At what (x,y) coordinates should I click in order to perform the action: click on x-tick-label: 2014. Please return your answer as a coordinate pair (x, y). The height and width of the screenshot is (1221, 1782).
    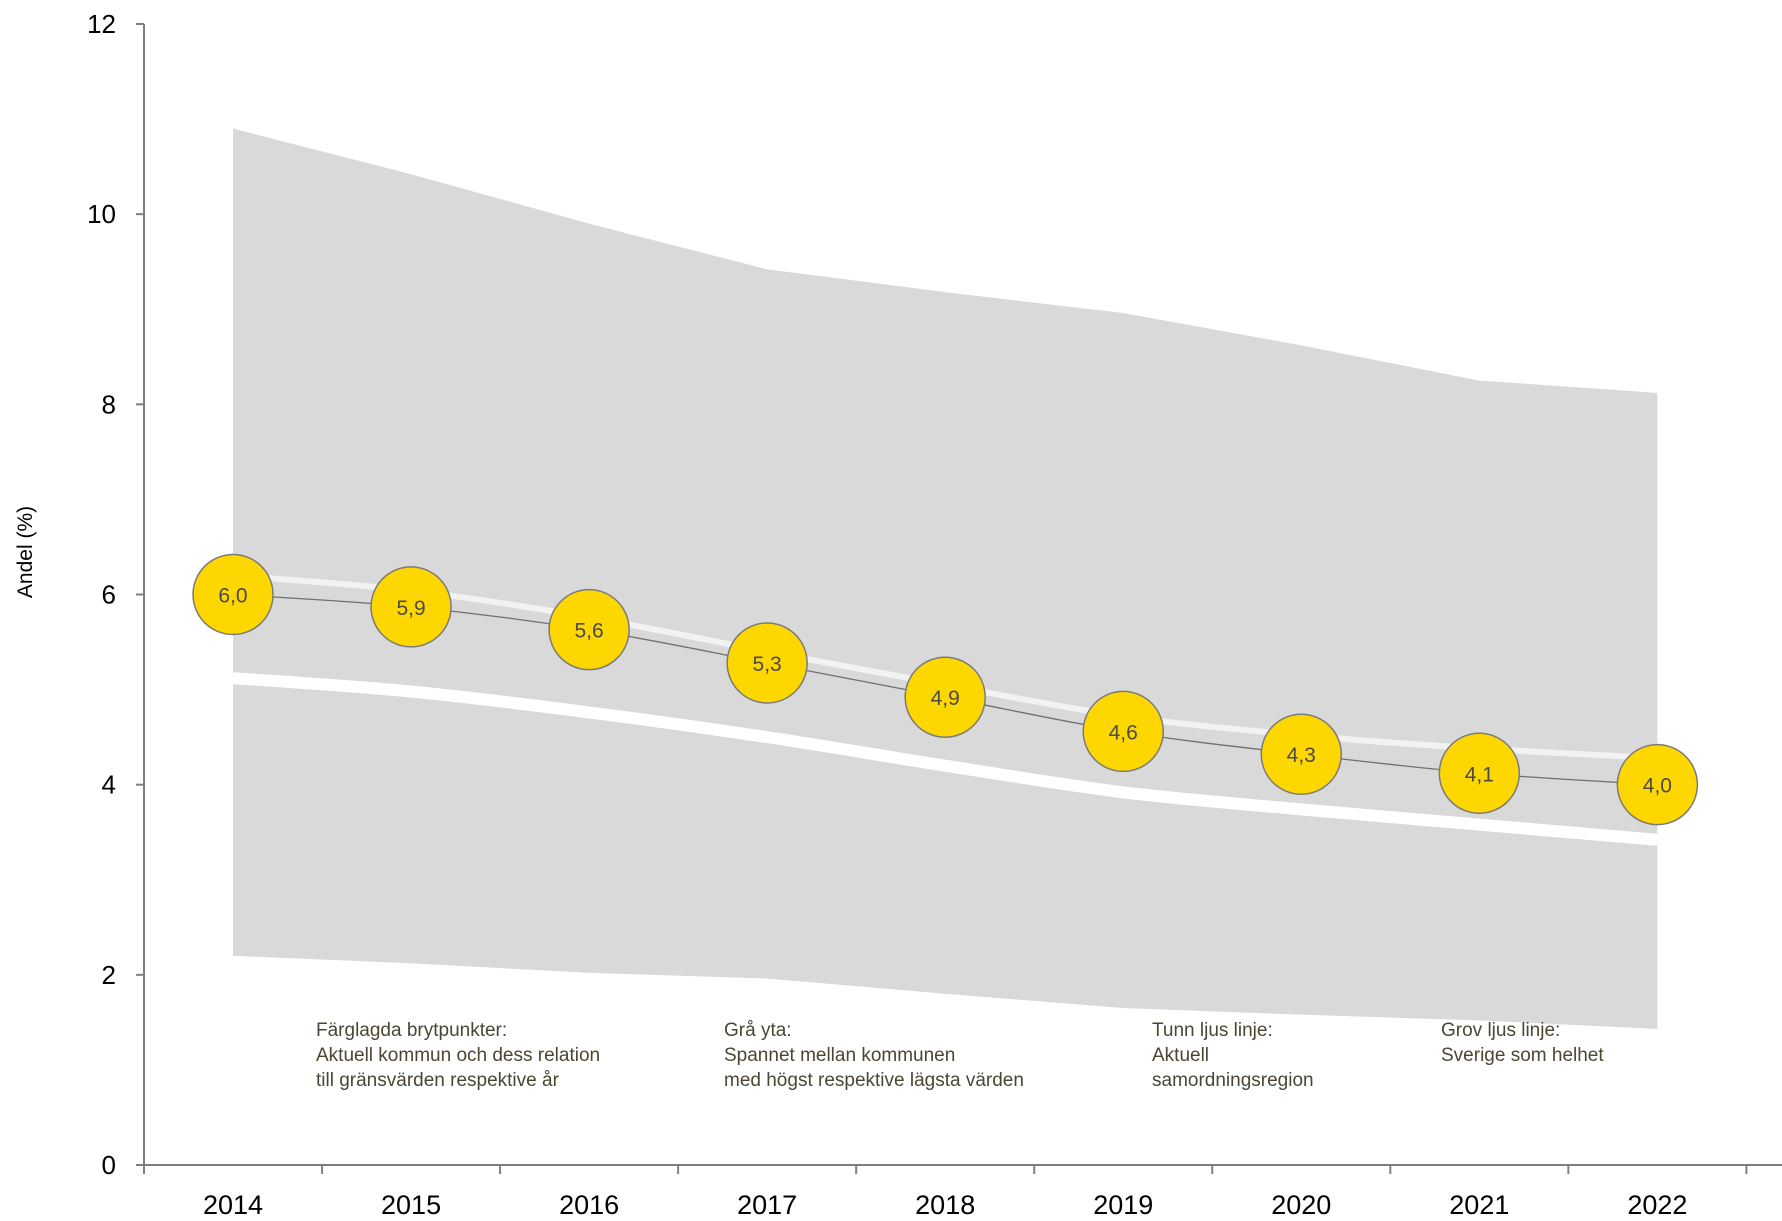
    Looking at the image, I should click on (233, 1205).